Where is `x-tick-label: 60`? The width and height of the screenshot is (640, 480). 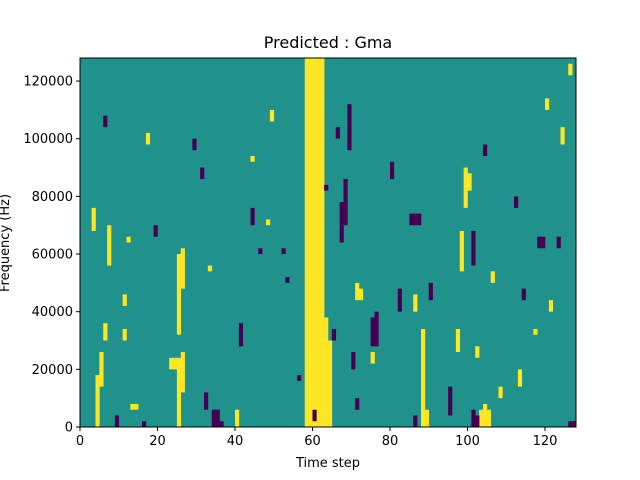
x-tick-label: 60 is located at coordinates (312, 441).